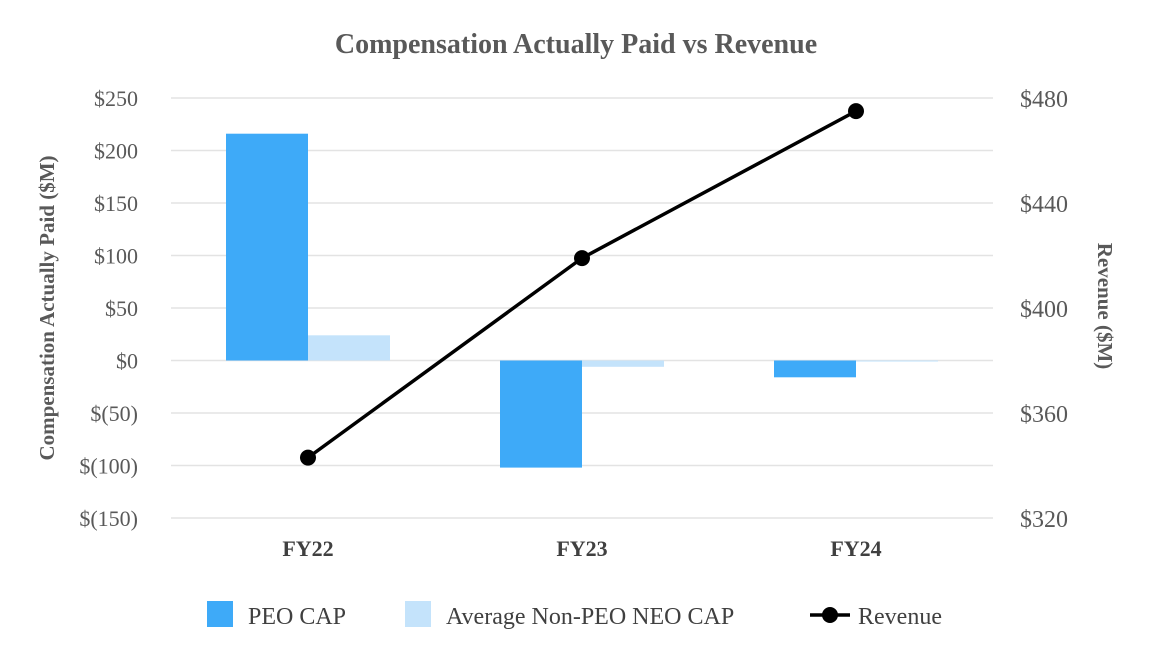  I want to click on legend-label-revenue: Revenue, so click(900, 617).